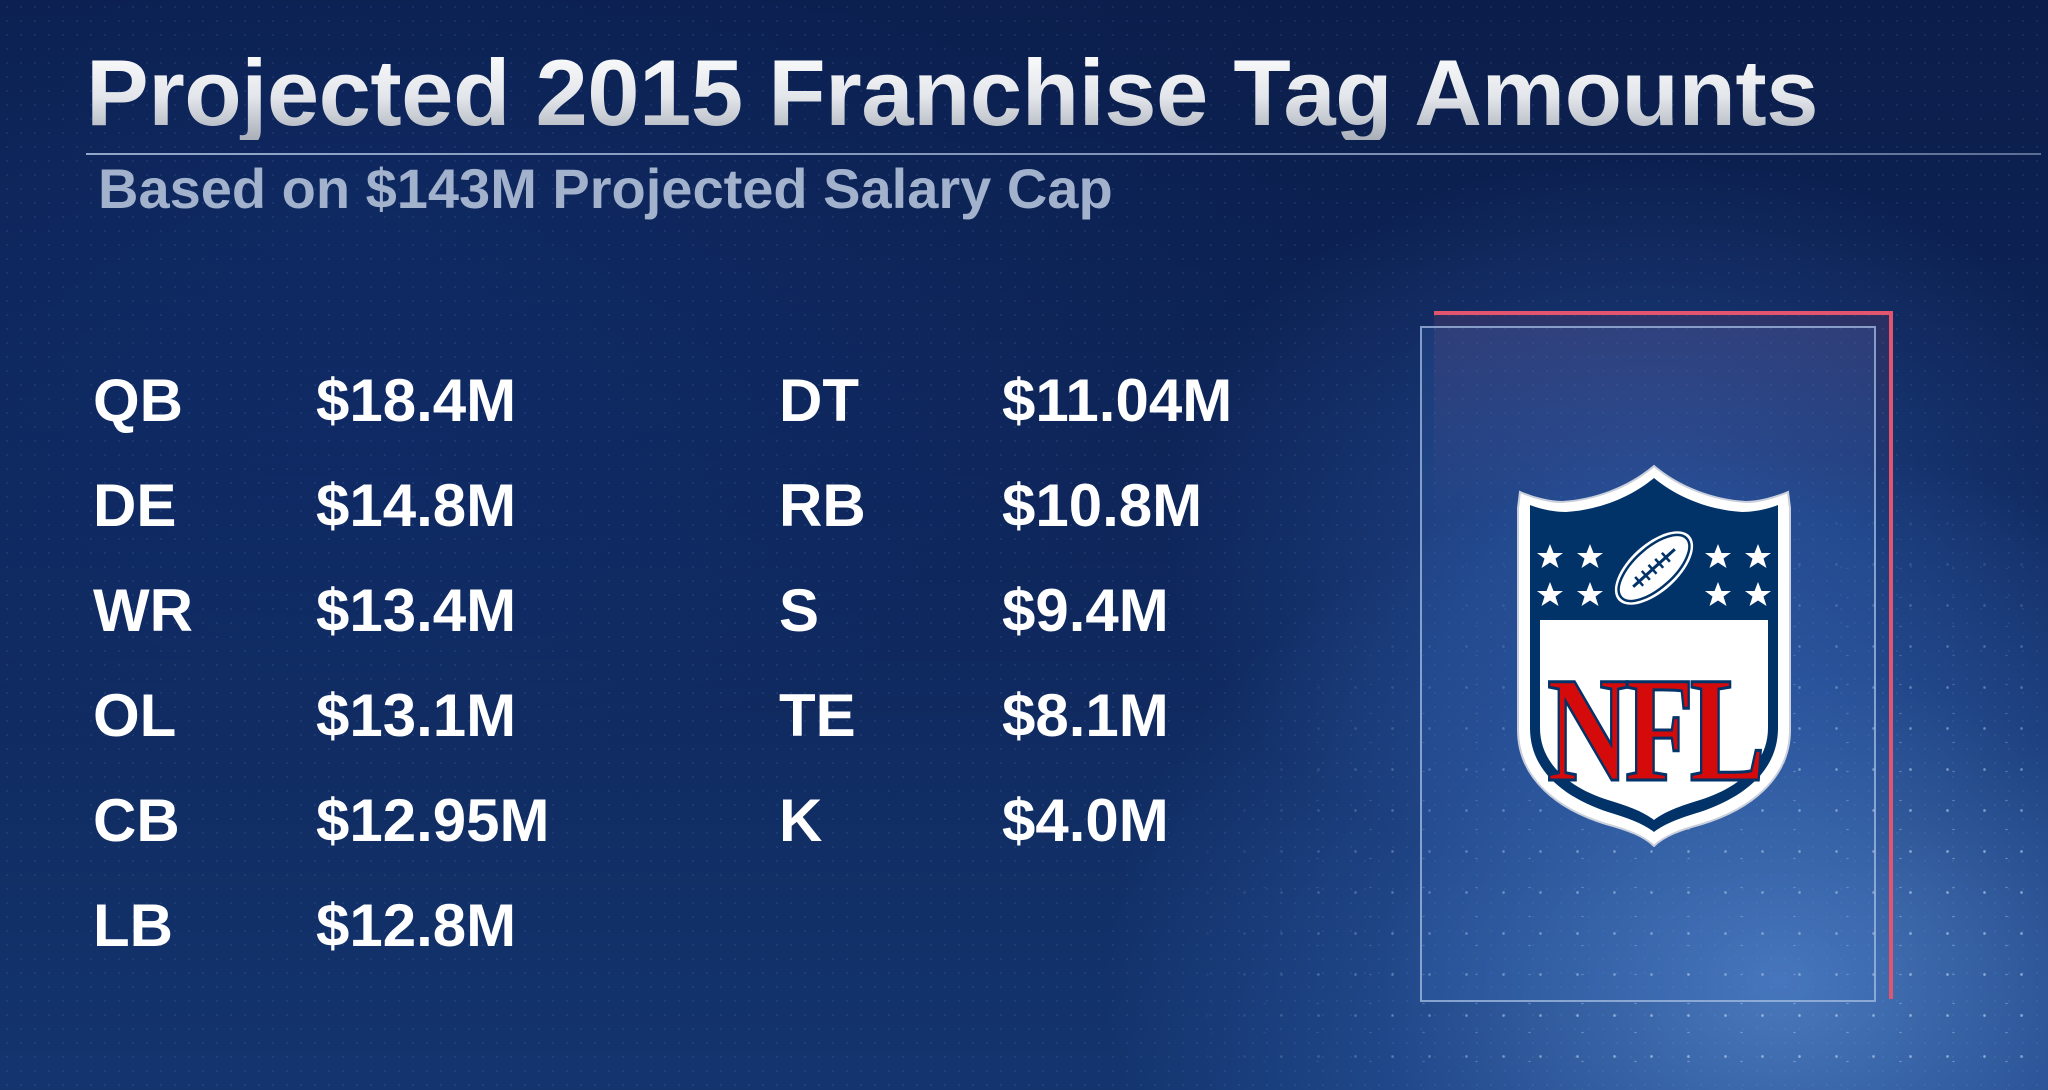  I want to click on svg-text: NFL, so click(1654, 730).